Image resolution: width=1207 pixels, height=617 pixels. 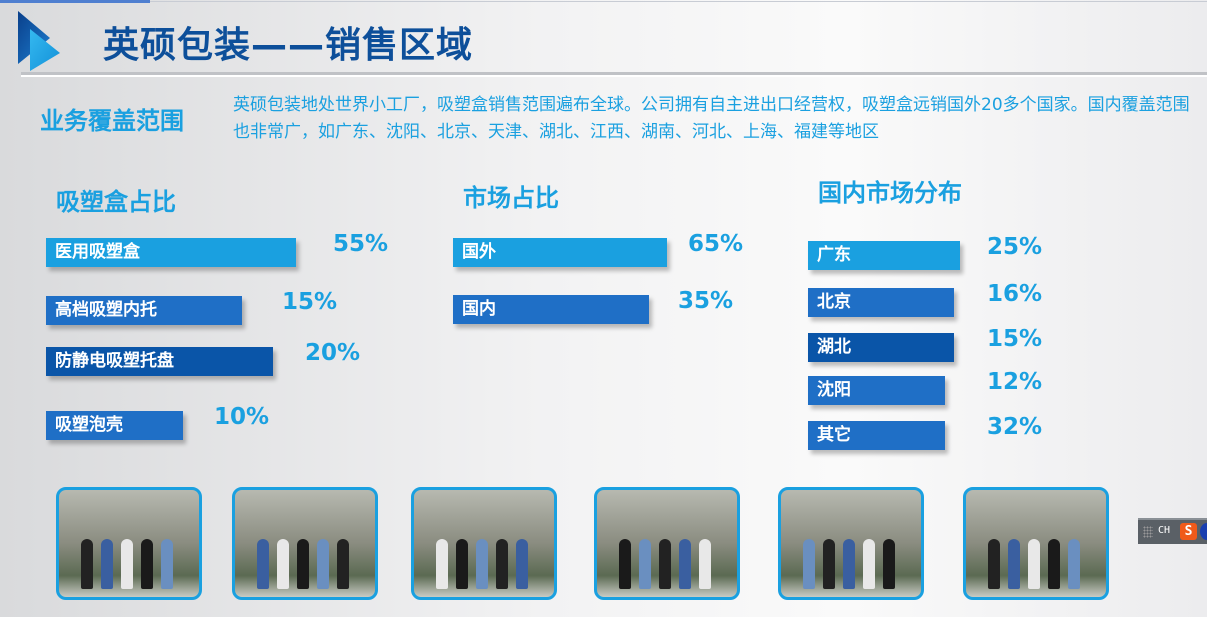 I want to click on bar: 广东, so click(x=884, y=255).